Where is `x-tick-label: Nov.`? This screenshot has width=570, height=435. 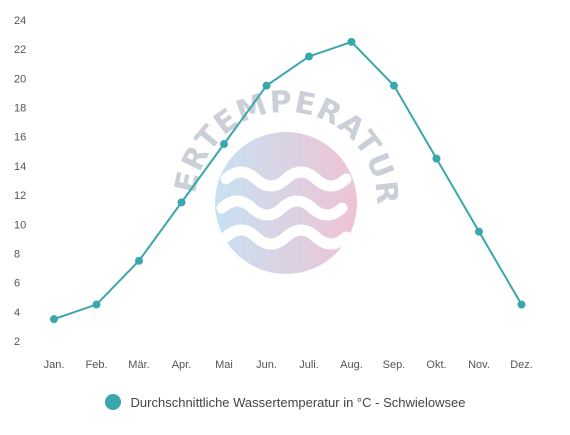
x-tick-label: Nov. is located at coordinates (479, 365).